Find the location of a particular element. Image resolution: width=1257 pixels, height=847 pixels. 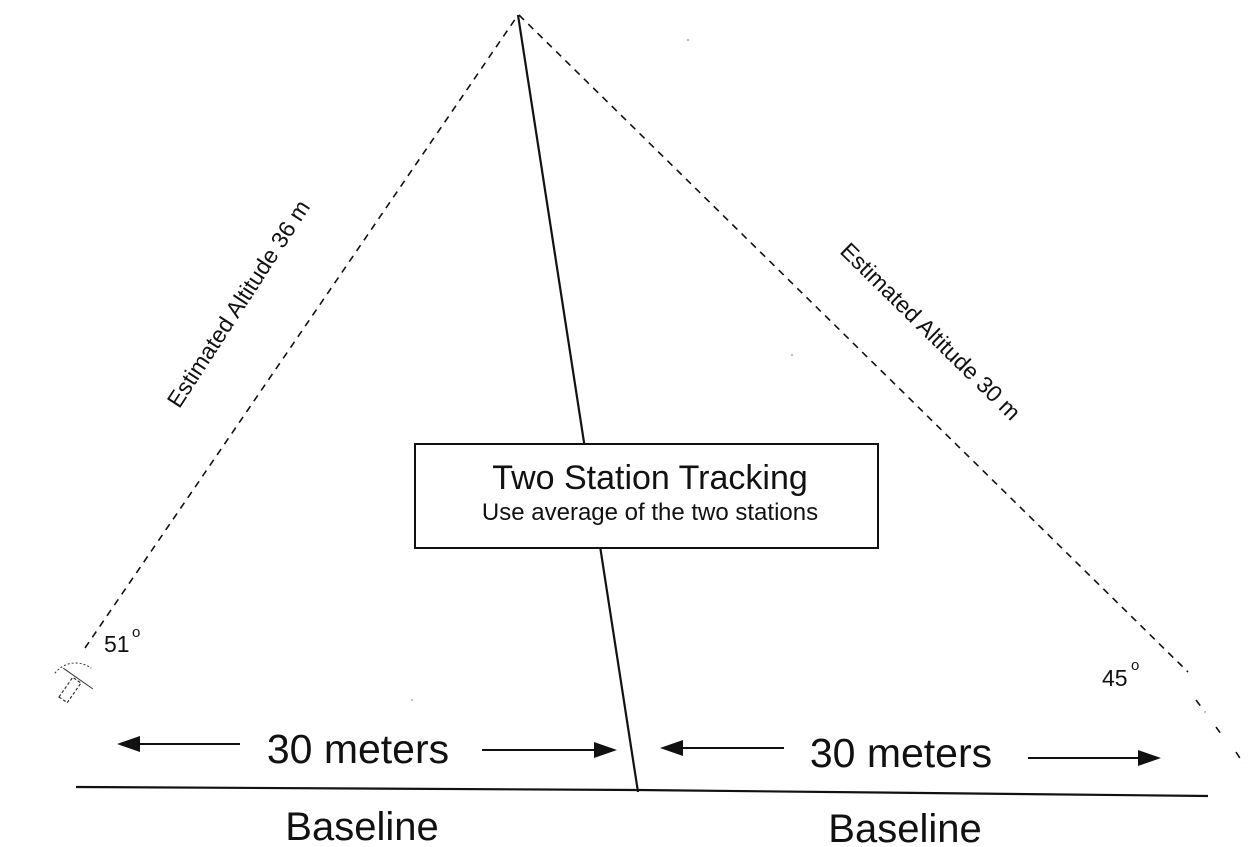

left-station-marker is located at coordinates (74, 683).